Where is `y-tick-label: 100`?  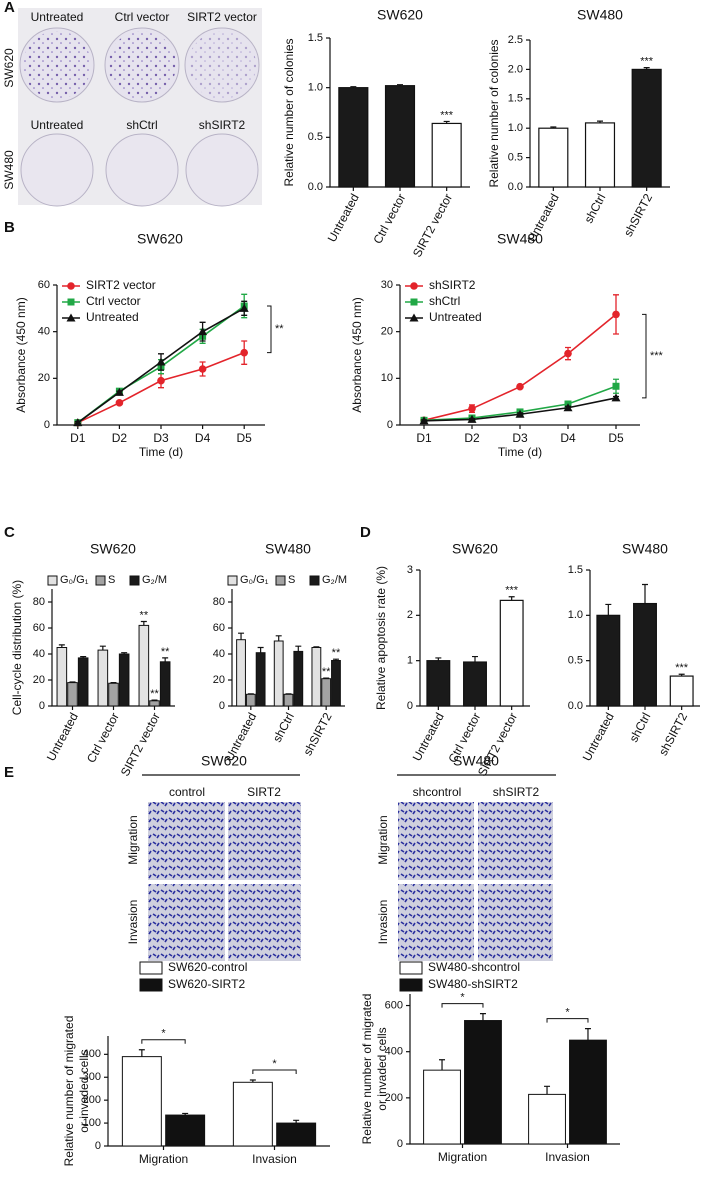 y-tick-label: 100 is located at coordinates (92, 1123).